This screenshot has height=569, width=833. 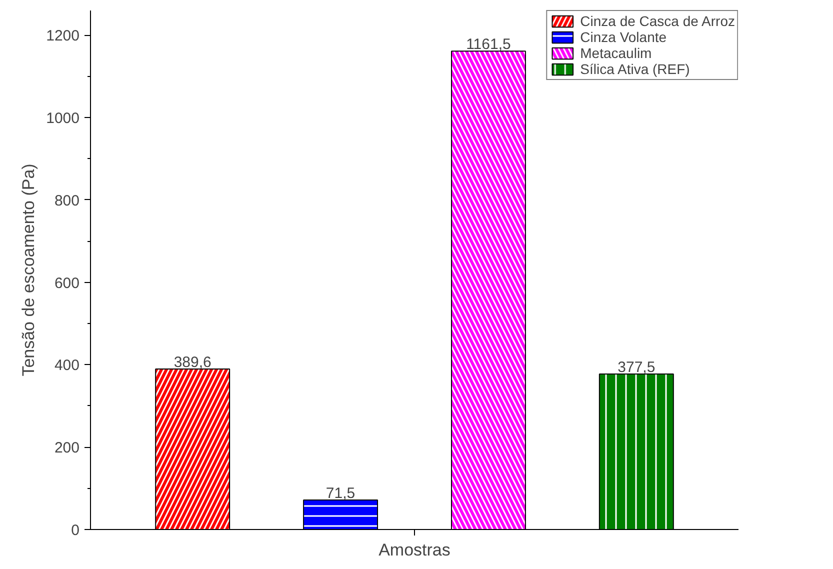 I want to click on y-tick-label: 1200, so click(x=63, y=36).